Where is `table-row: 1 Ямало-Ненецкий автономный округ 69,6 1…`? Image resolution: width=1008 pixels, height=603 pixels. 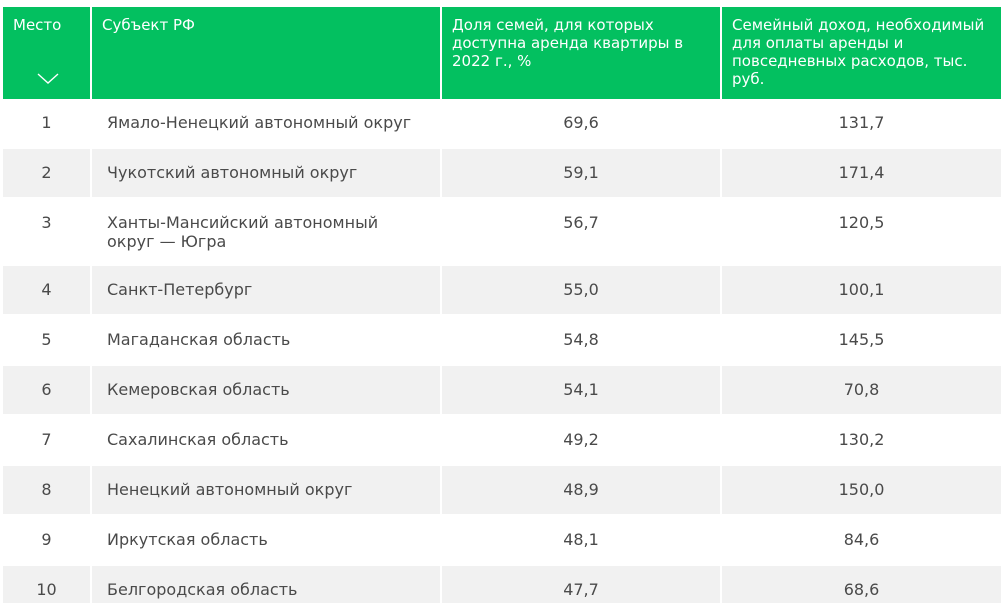
table-row: 1 Ямало-Ненецкий автономный округ 69,6 1… is located at coordinates (502, 124).